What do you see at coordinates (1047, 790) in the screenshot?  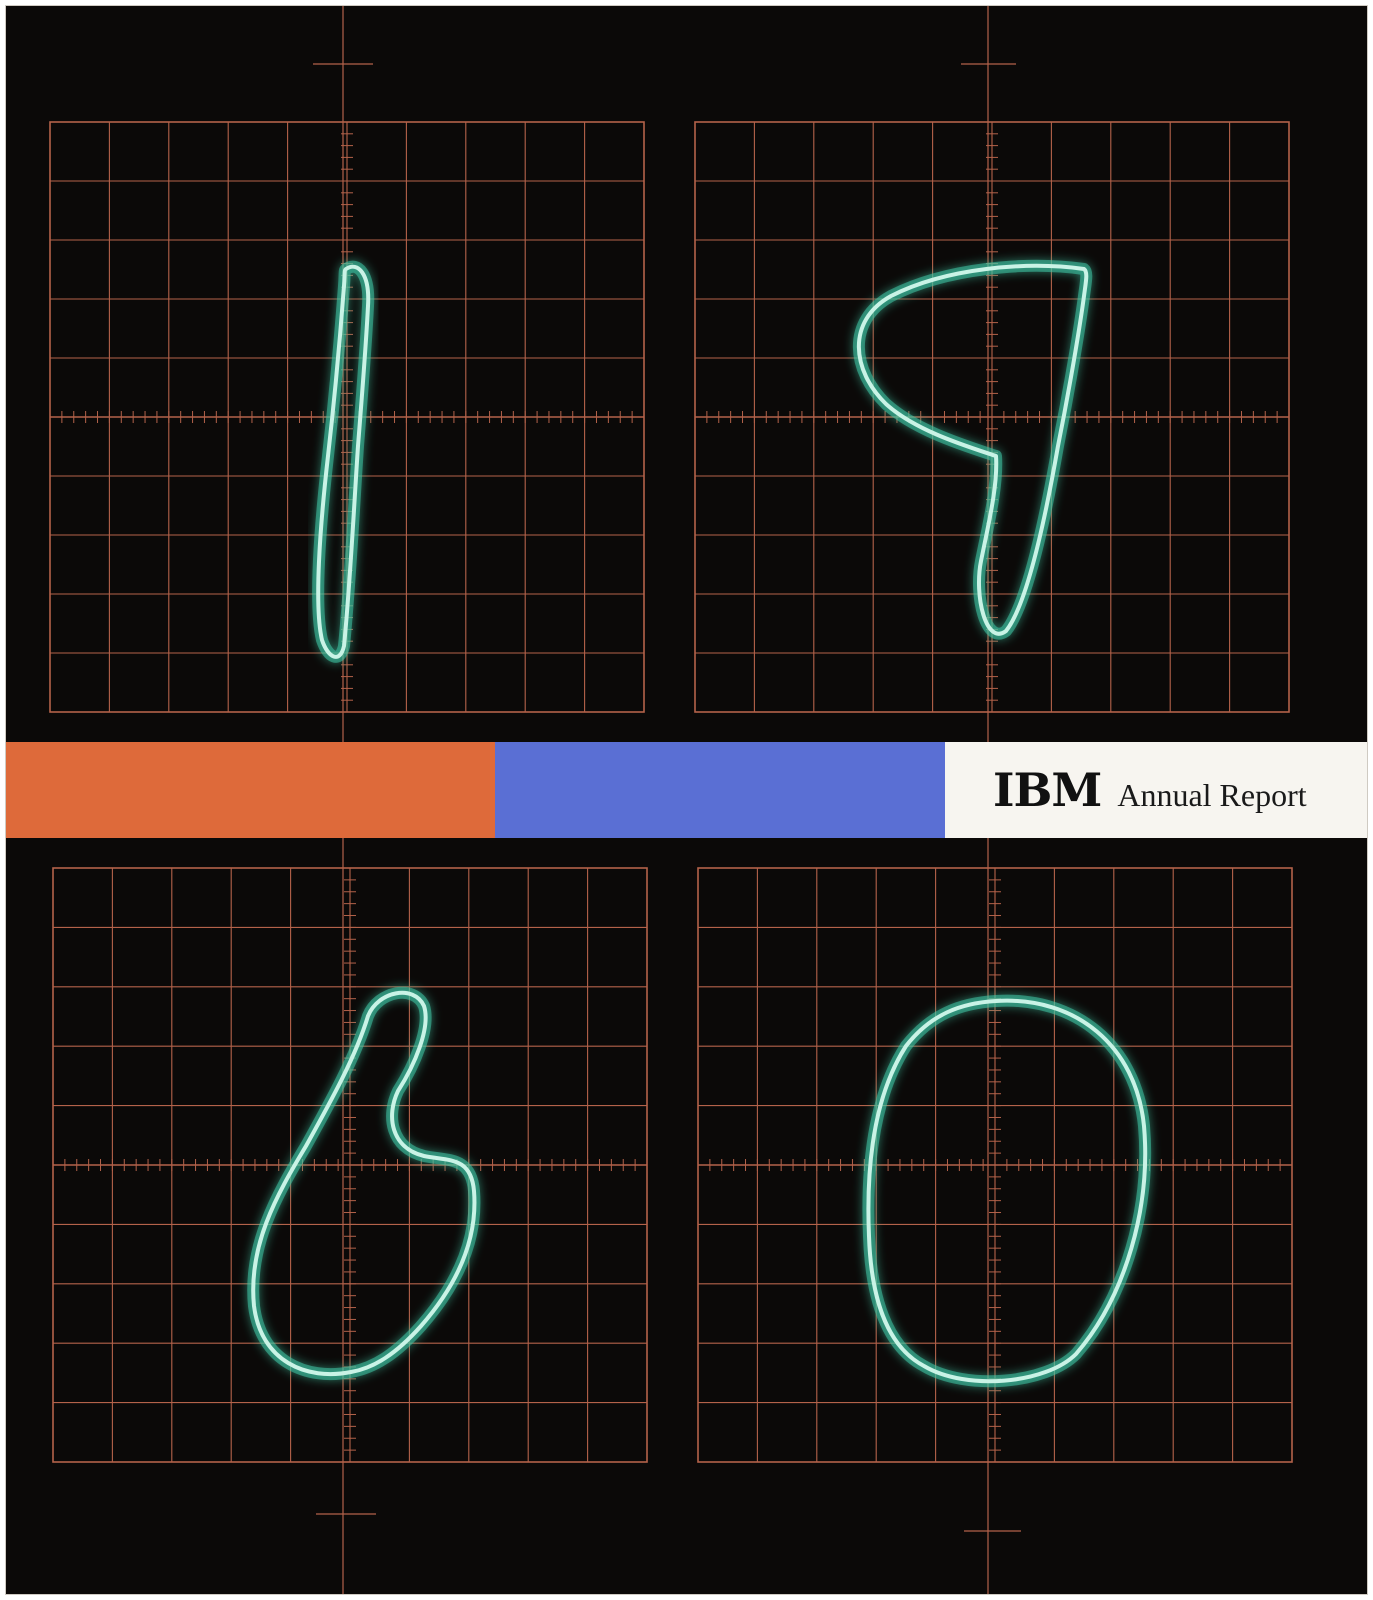 I see `ibm-logo: IBM` at bounding box center [1047, 790].